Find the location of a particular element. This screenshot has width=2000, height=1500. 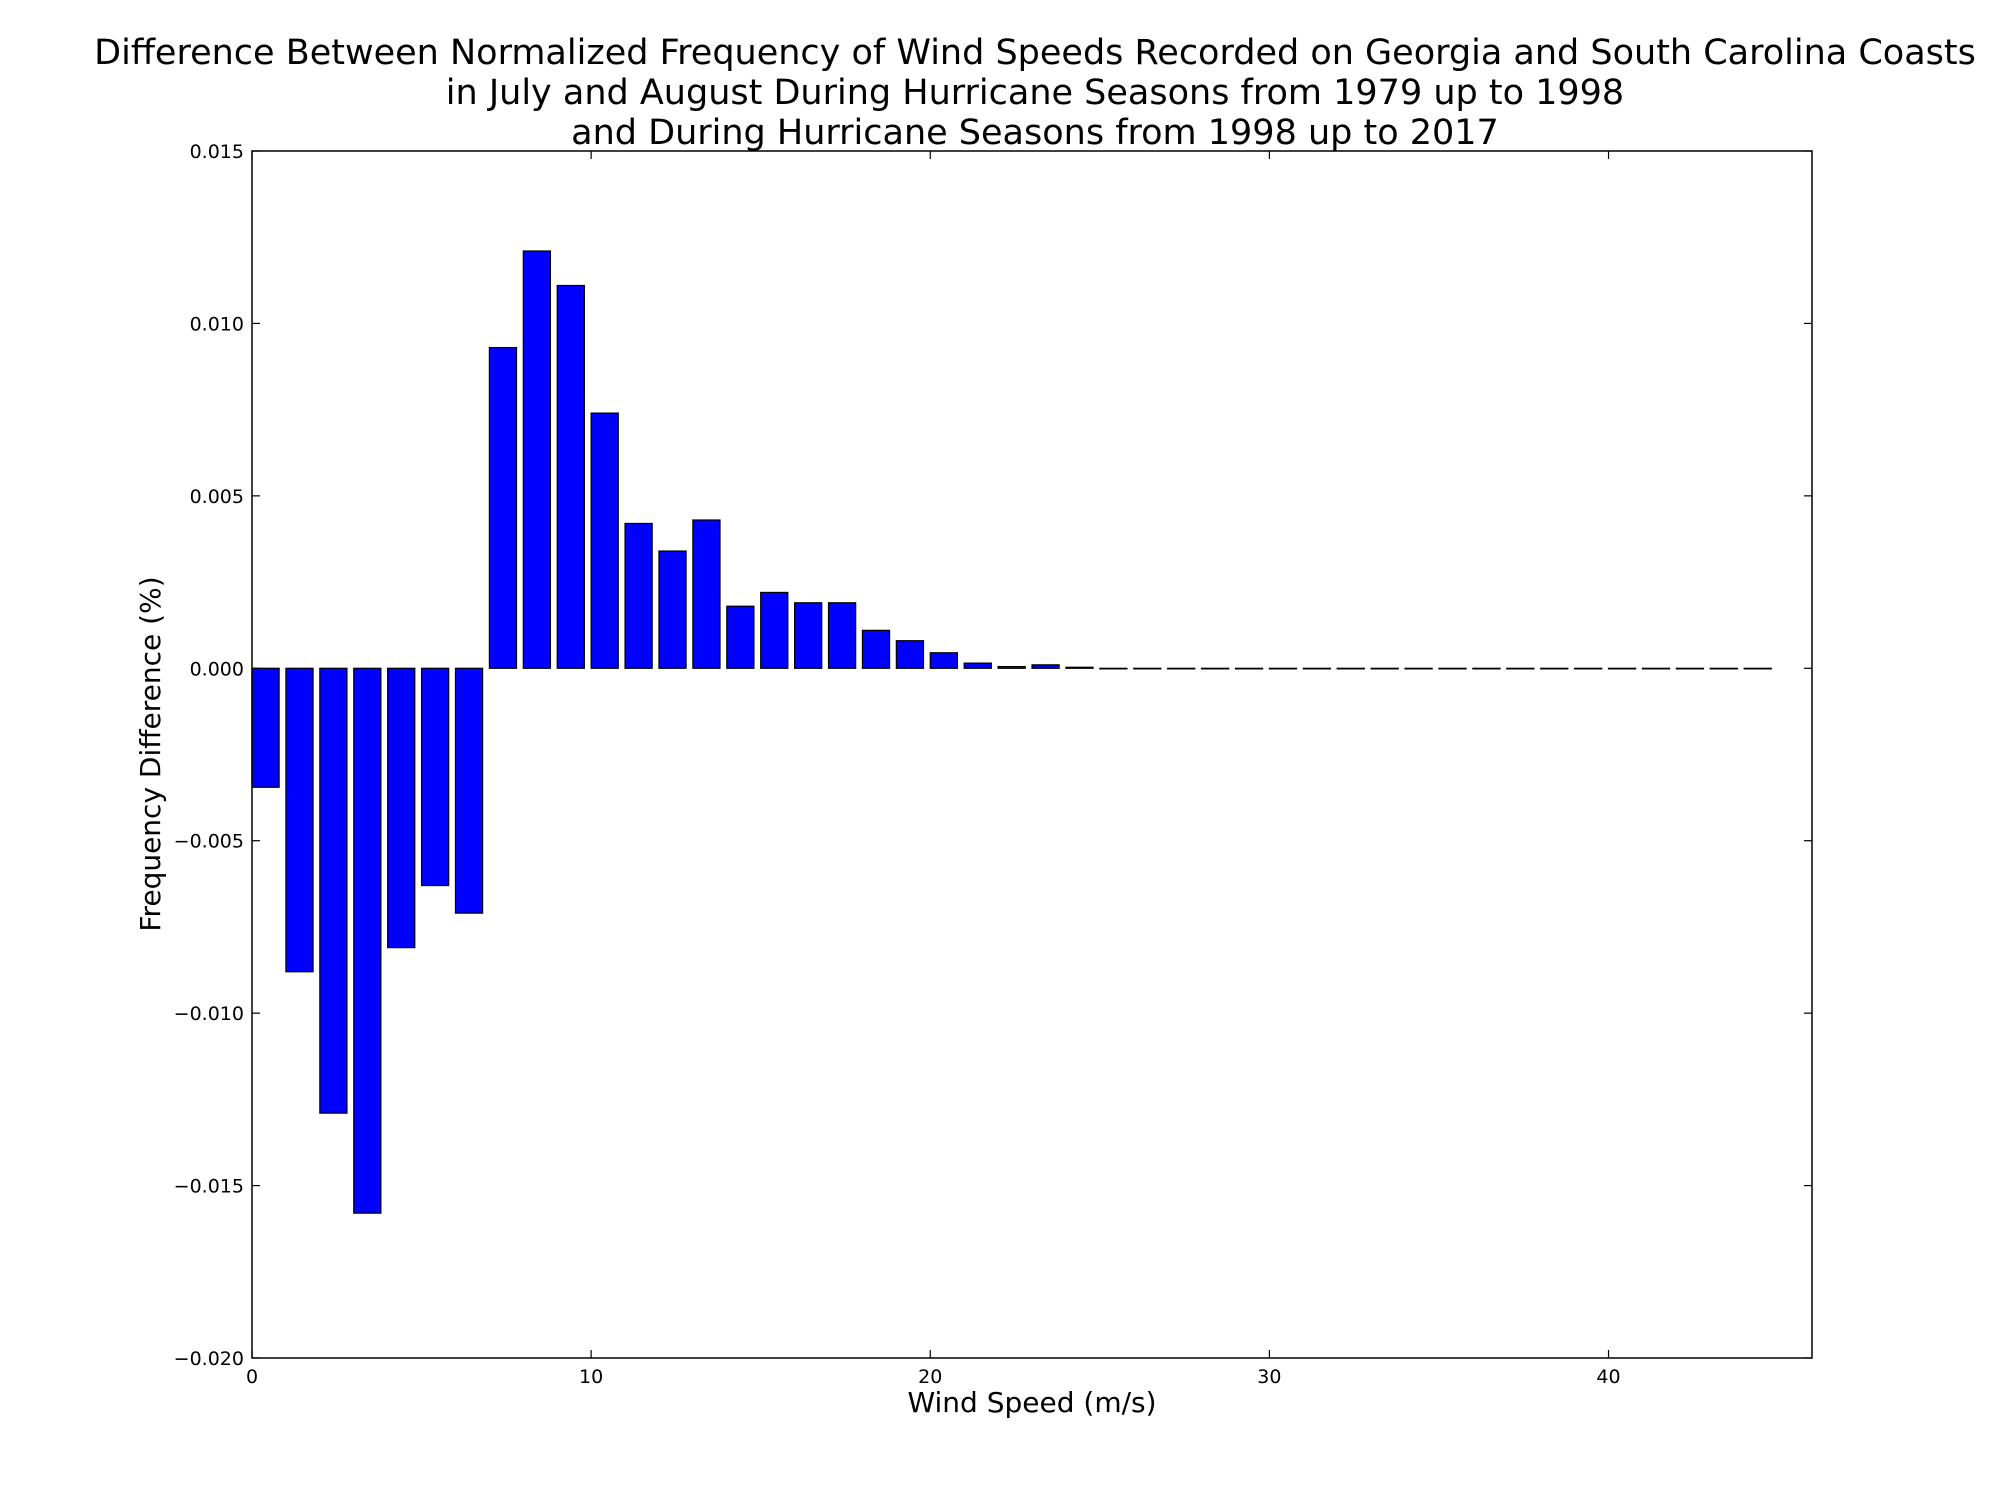

y-axis-label: Frequency Difference (%) is located at coordinates (150, 753).